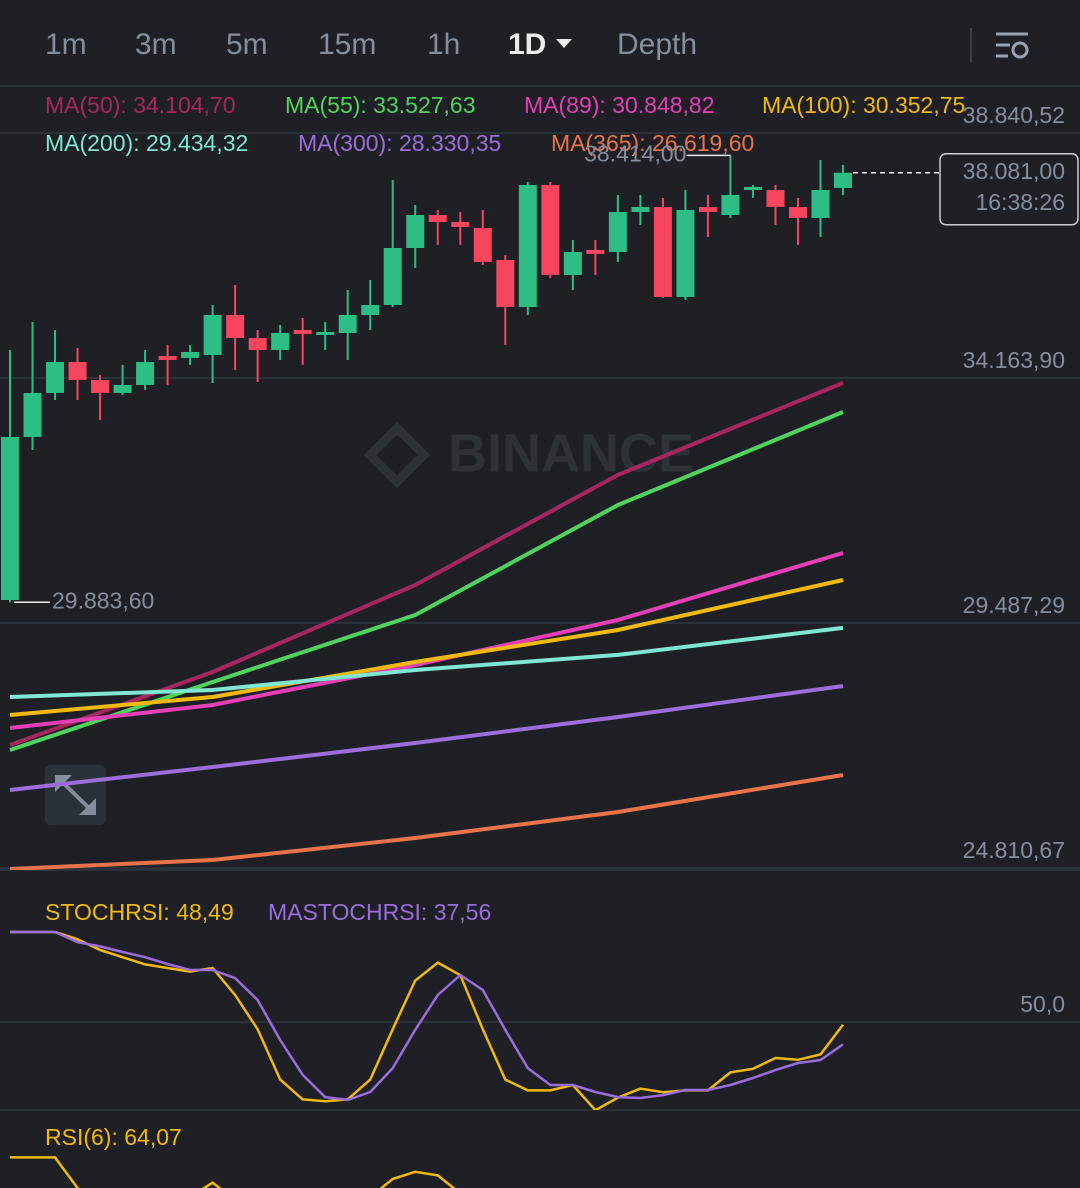  Describe the element at coordinates (379, 912) in the screenshot. I see `legend-label: MASTOCHRSI: 37,56` at that location.